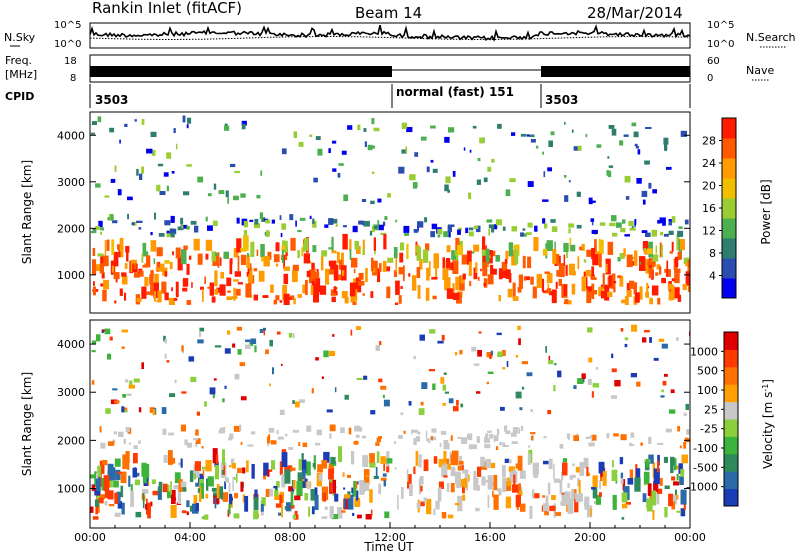  What do you see at coordinates (709, 186) in the screenshot?
I see `colorbar-tick-label: 20` at bounding box center [709, 186].